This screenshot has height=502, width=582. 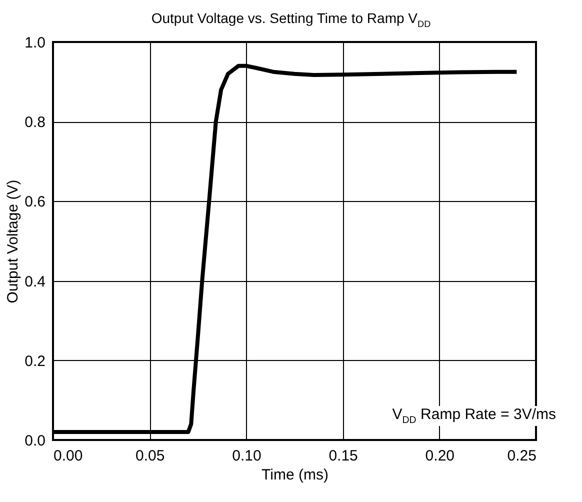 I want to click on x-tick-label: 0.15, so click(x=343, y=456).